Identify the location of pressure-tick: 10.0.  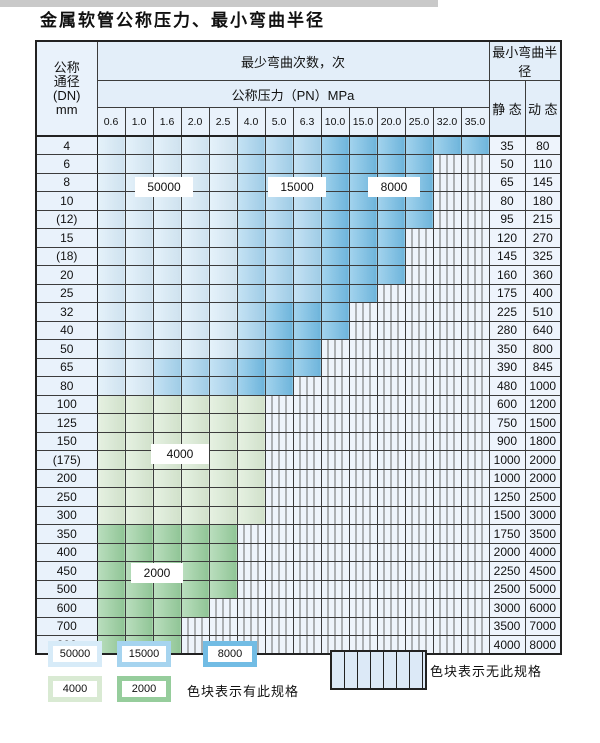
(335, 122).